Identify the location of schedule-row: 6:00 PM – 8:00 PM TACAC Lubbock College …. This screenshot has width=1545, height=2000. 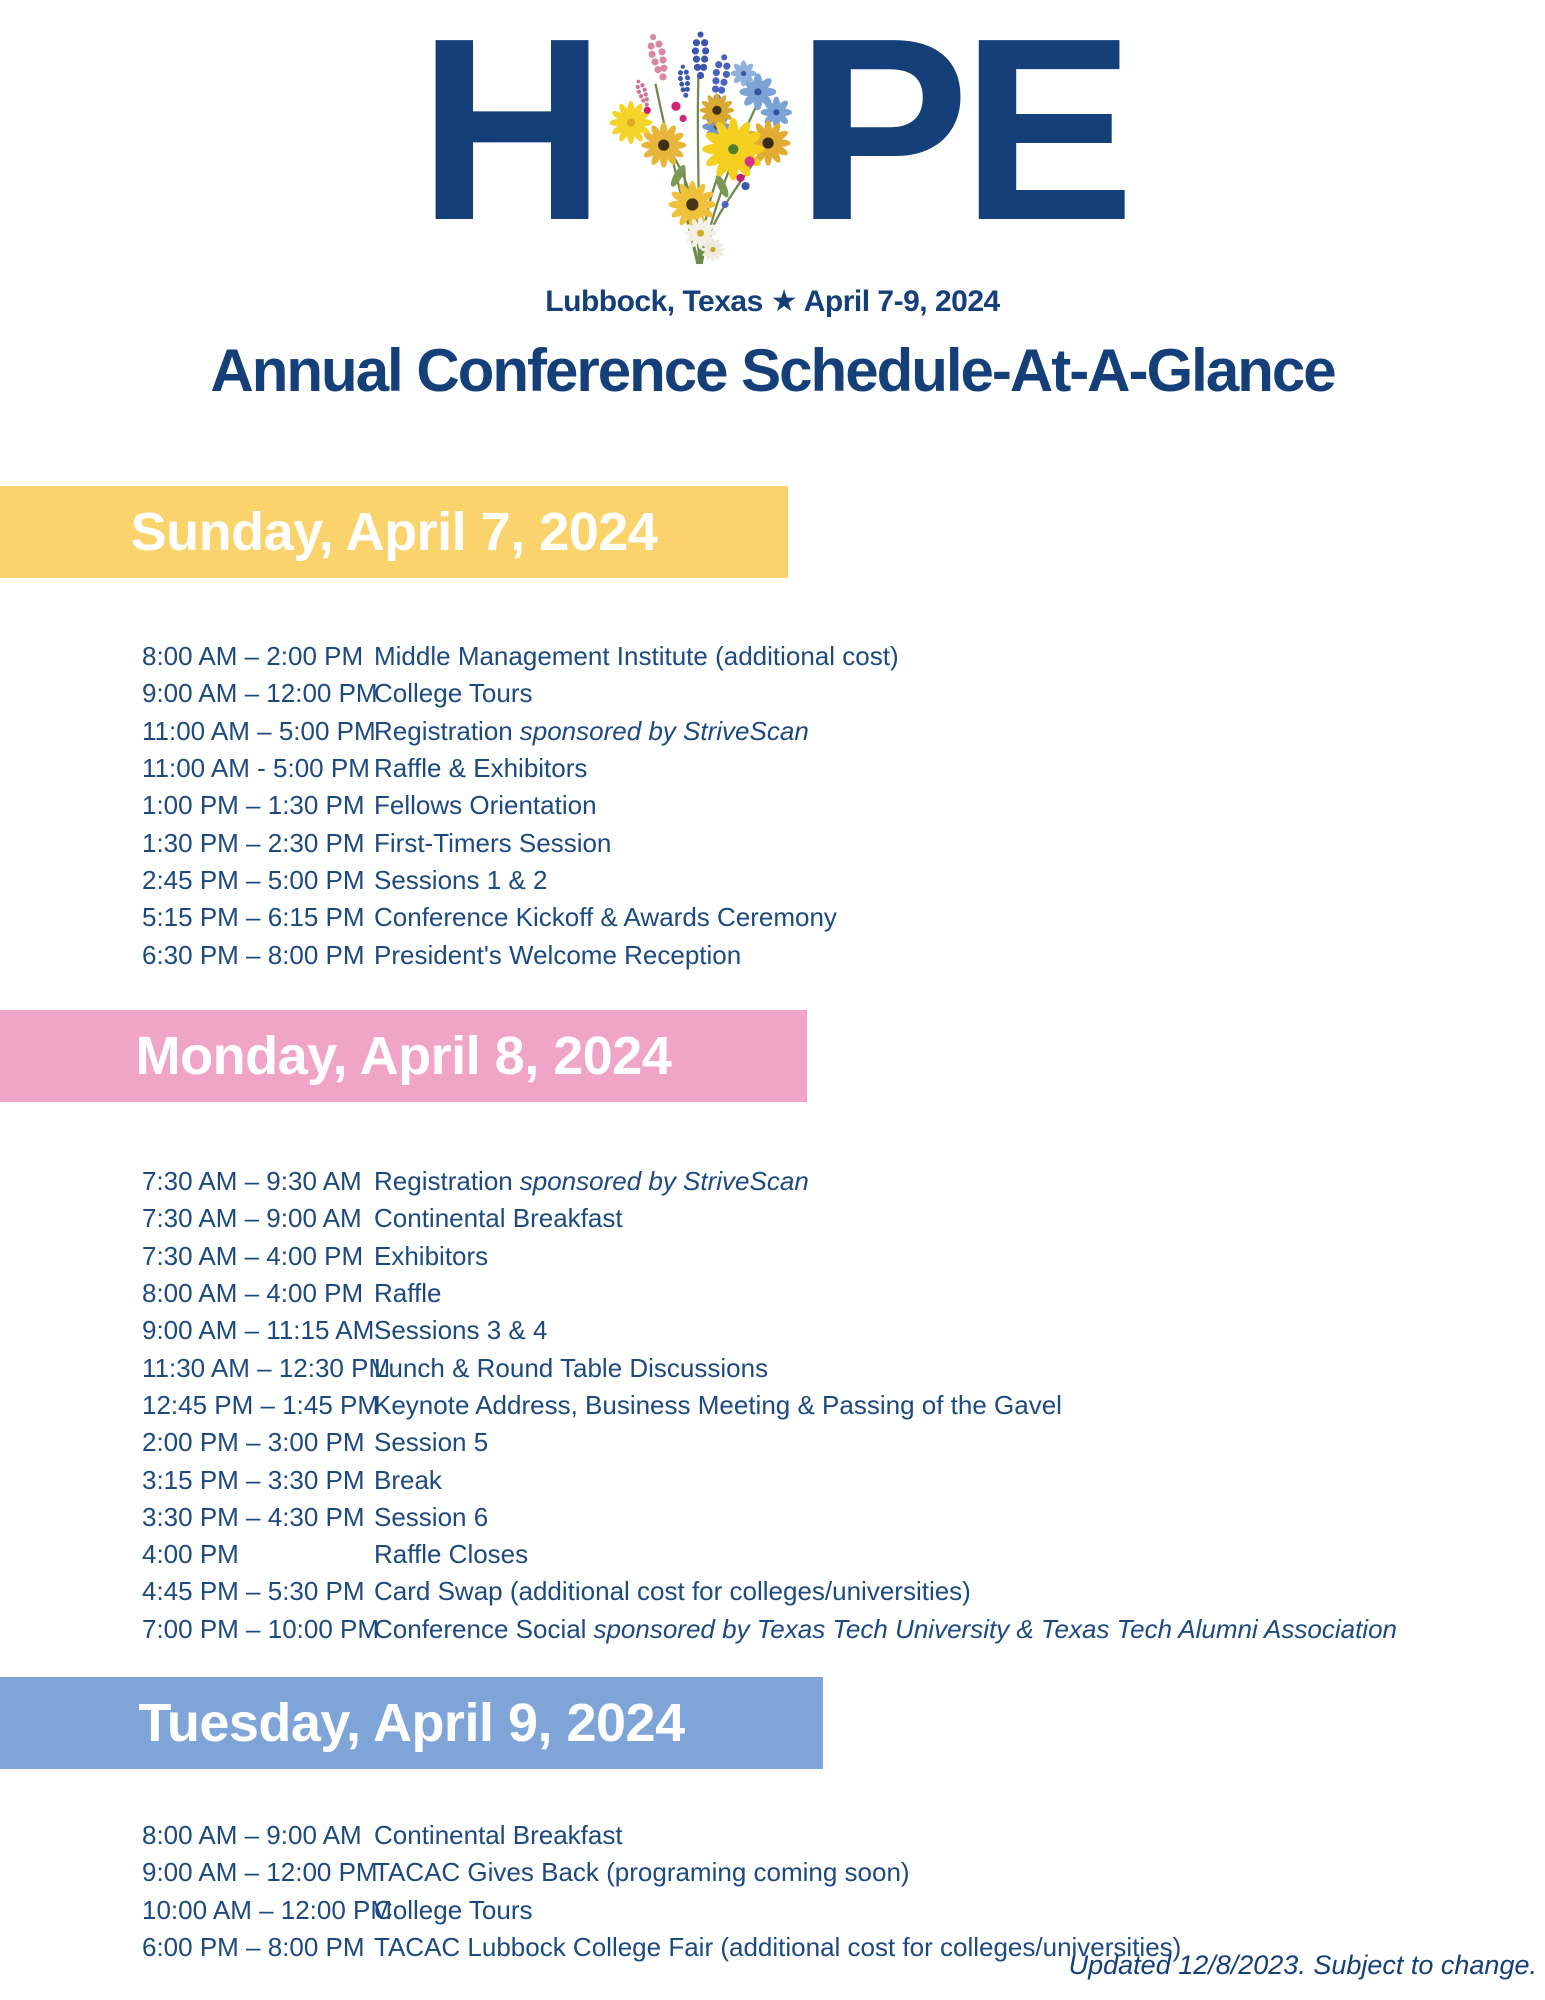
(661, 1947).